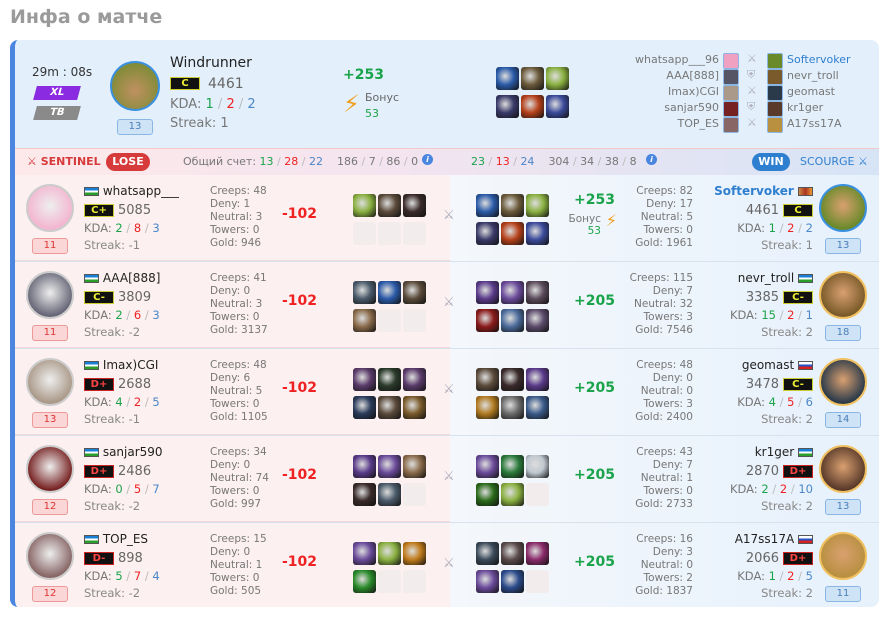 The width and height of the screenshot is (891, 627). What do you see at coordinates (677, 59) in the screenshot?
I see `roster-sentinel-name: whatsapp___96` at bounding box center [677, 59].